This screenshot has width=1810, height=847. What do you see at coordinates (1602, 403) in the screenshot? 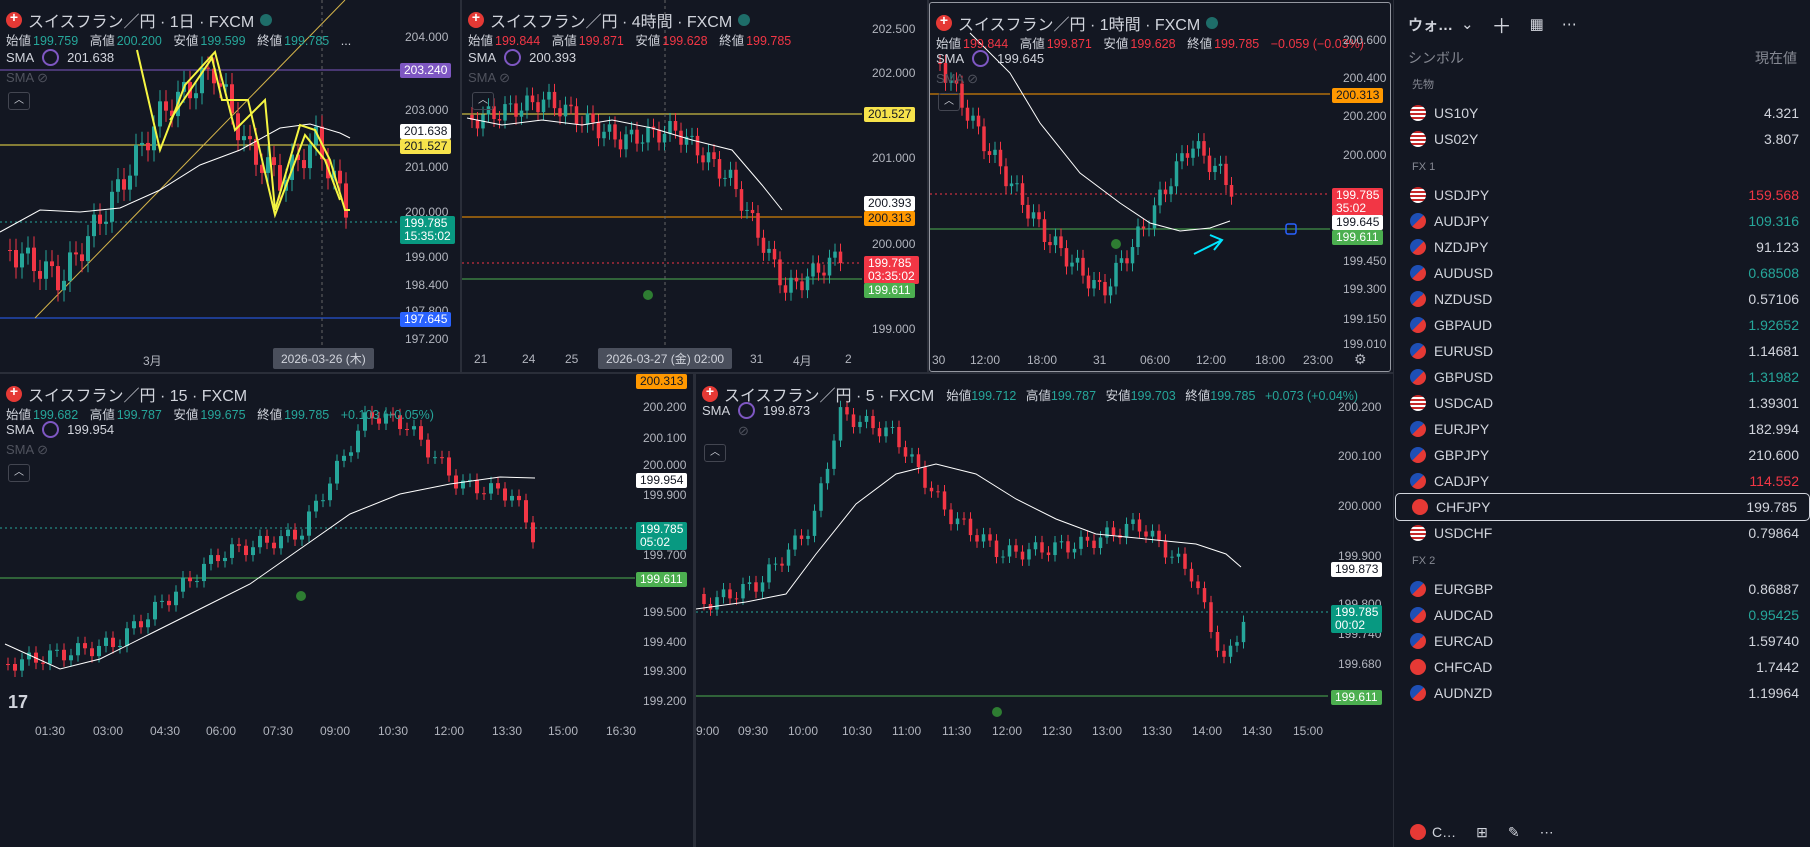
I see `watchlist-row-usdcad: USDCAD 1.39301` at bounding box center [1602, 403].